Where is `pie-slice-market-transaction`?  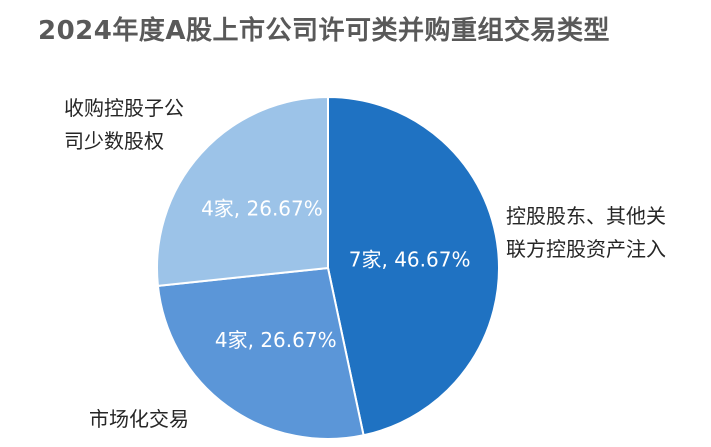
pie-slice-market-transaction is located at coordinates (260, 353).